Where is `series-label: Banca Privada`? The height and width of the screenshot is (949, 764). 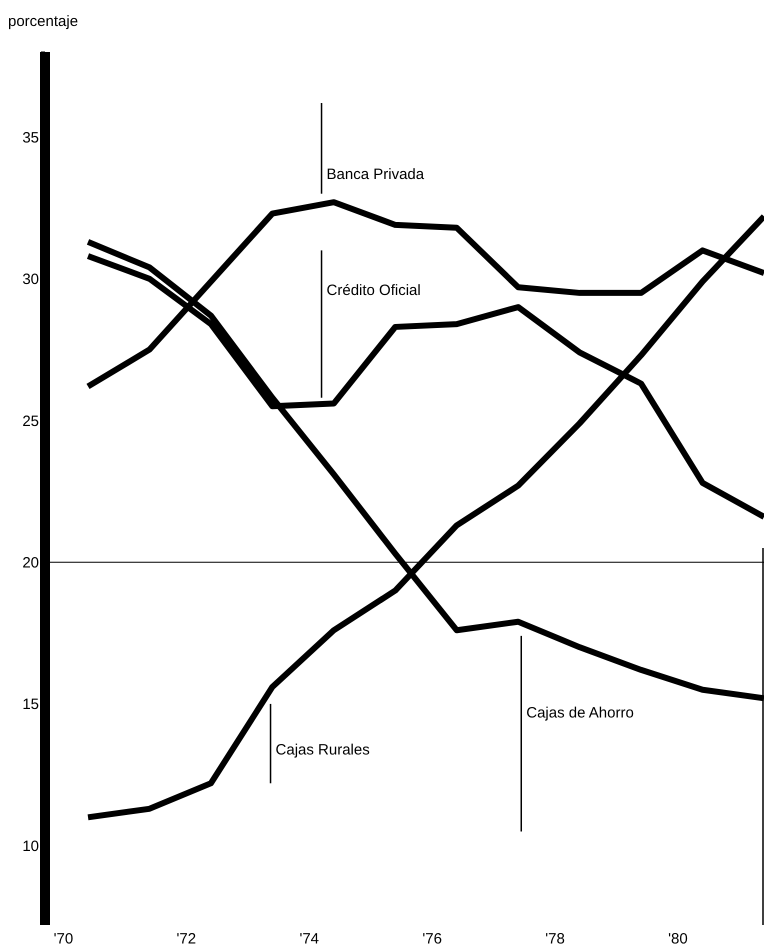
series-label: Banca Privada is located at coordinates (375, 174).